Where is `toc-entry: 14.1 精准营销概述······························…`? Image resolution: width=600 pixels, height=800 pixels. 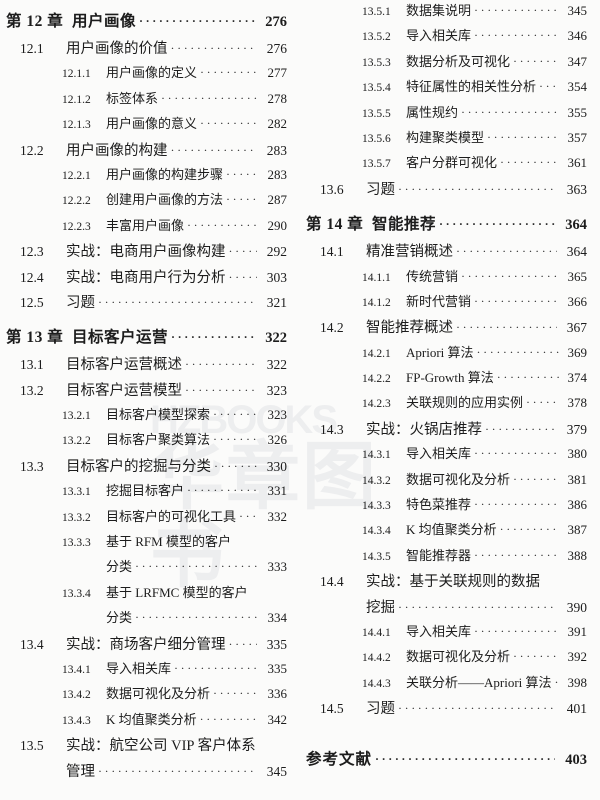 toc-entry: 14.1 精准营销概述······························… is located at coordinates (446, 252).